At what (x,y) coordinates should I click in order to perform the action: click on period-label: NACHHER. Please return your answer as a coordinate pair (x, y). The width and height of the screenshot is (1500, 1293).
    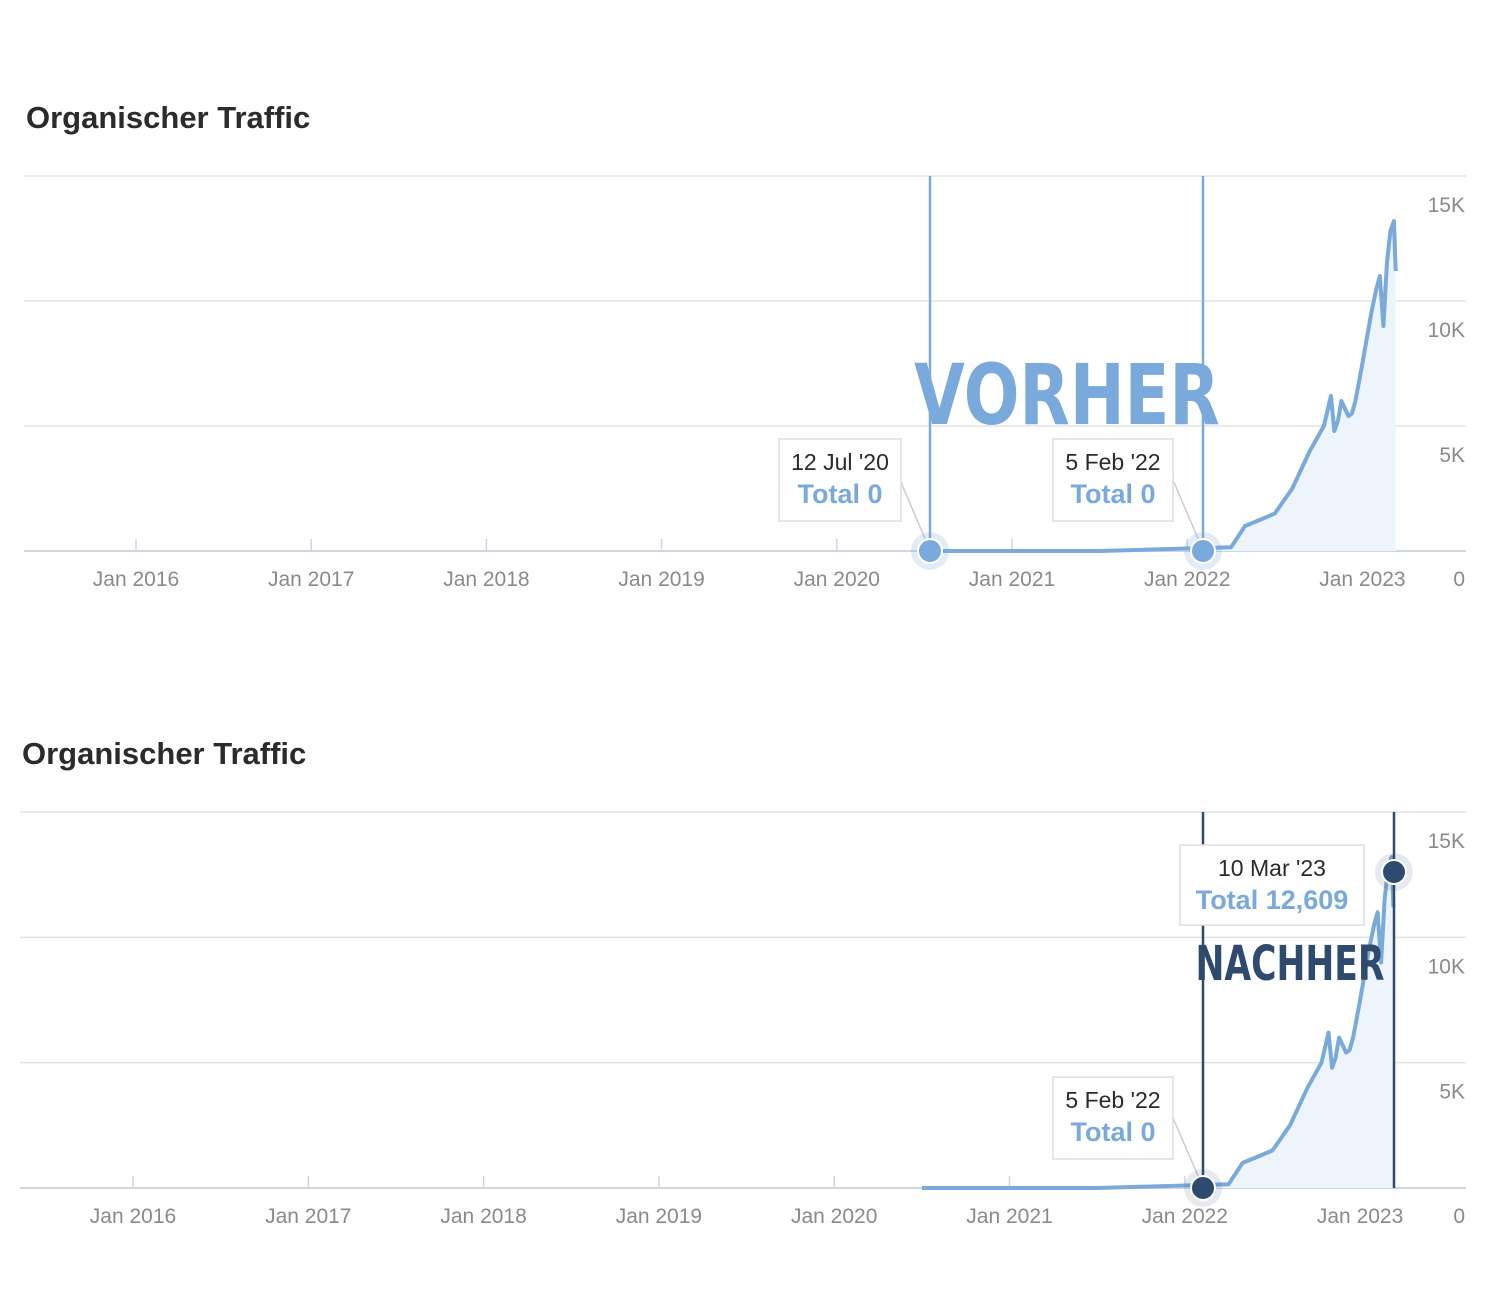
    Looking at the image, I should click on (1289, 963).